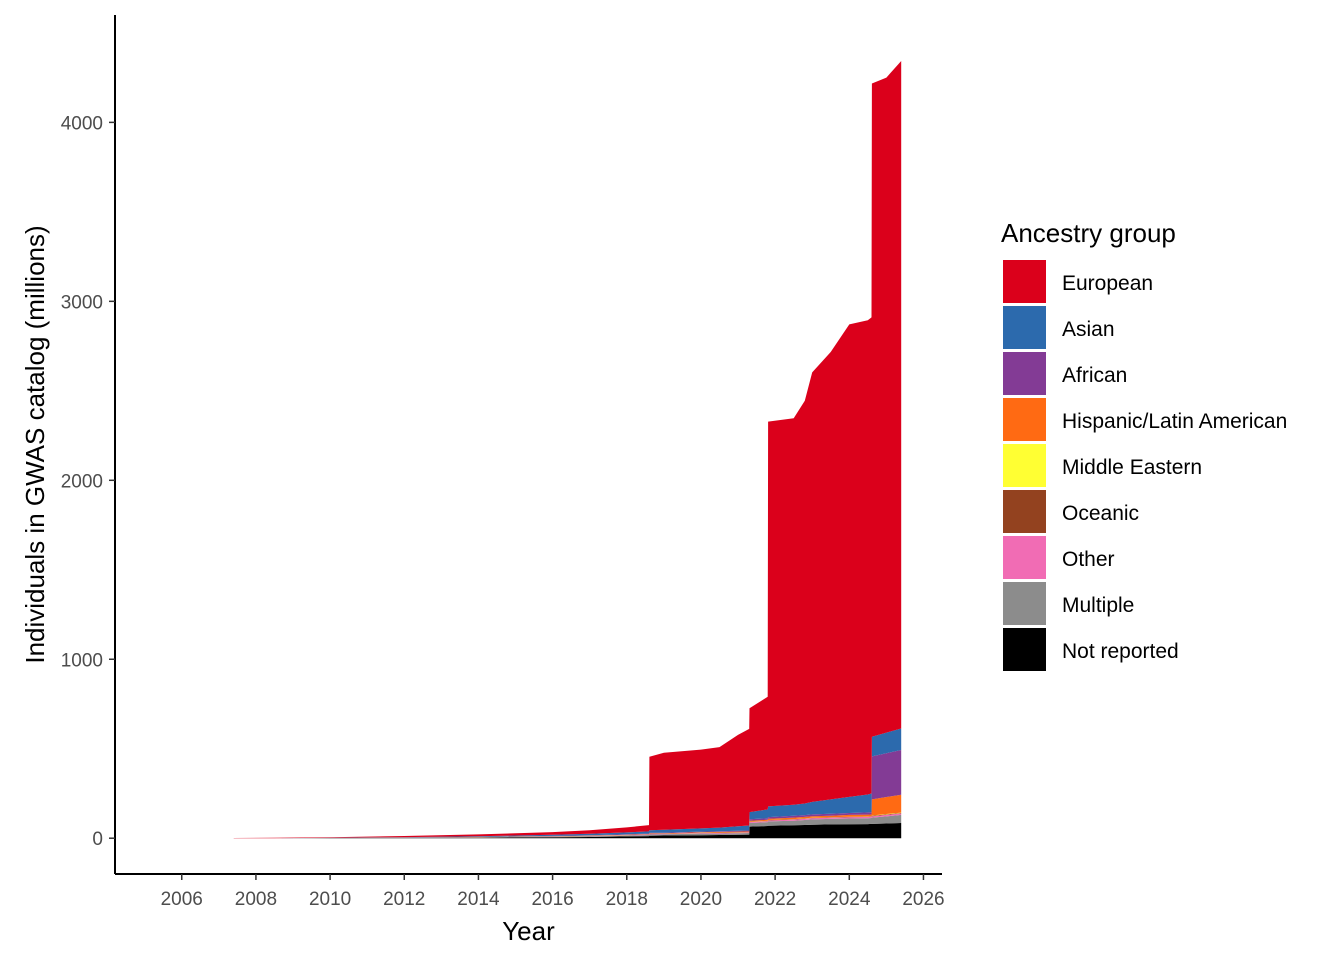 The width and height of the screenshot is (1344, 960). What do you see at coordinates (552, 899) in the screenshot?
I see `x-tick-label: 2016` at bounding box center [552, 899].